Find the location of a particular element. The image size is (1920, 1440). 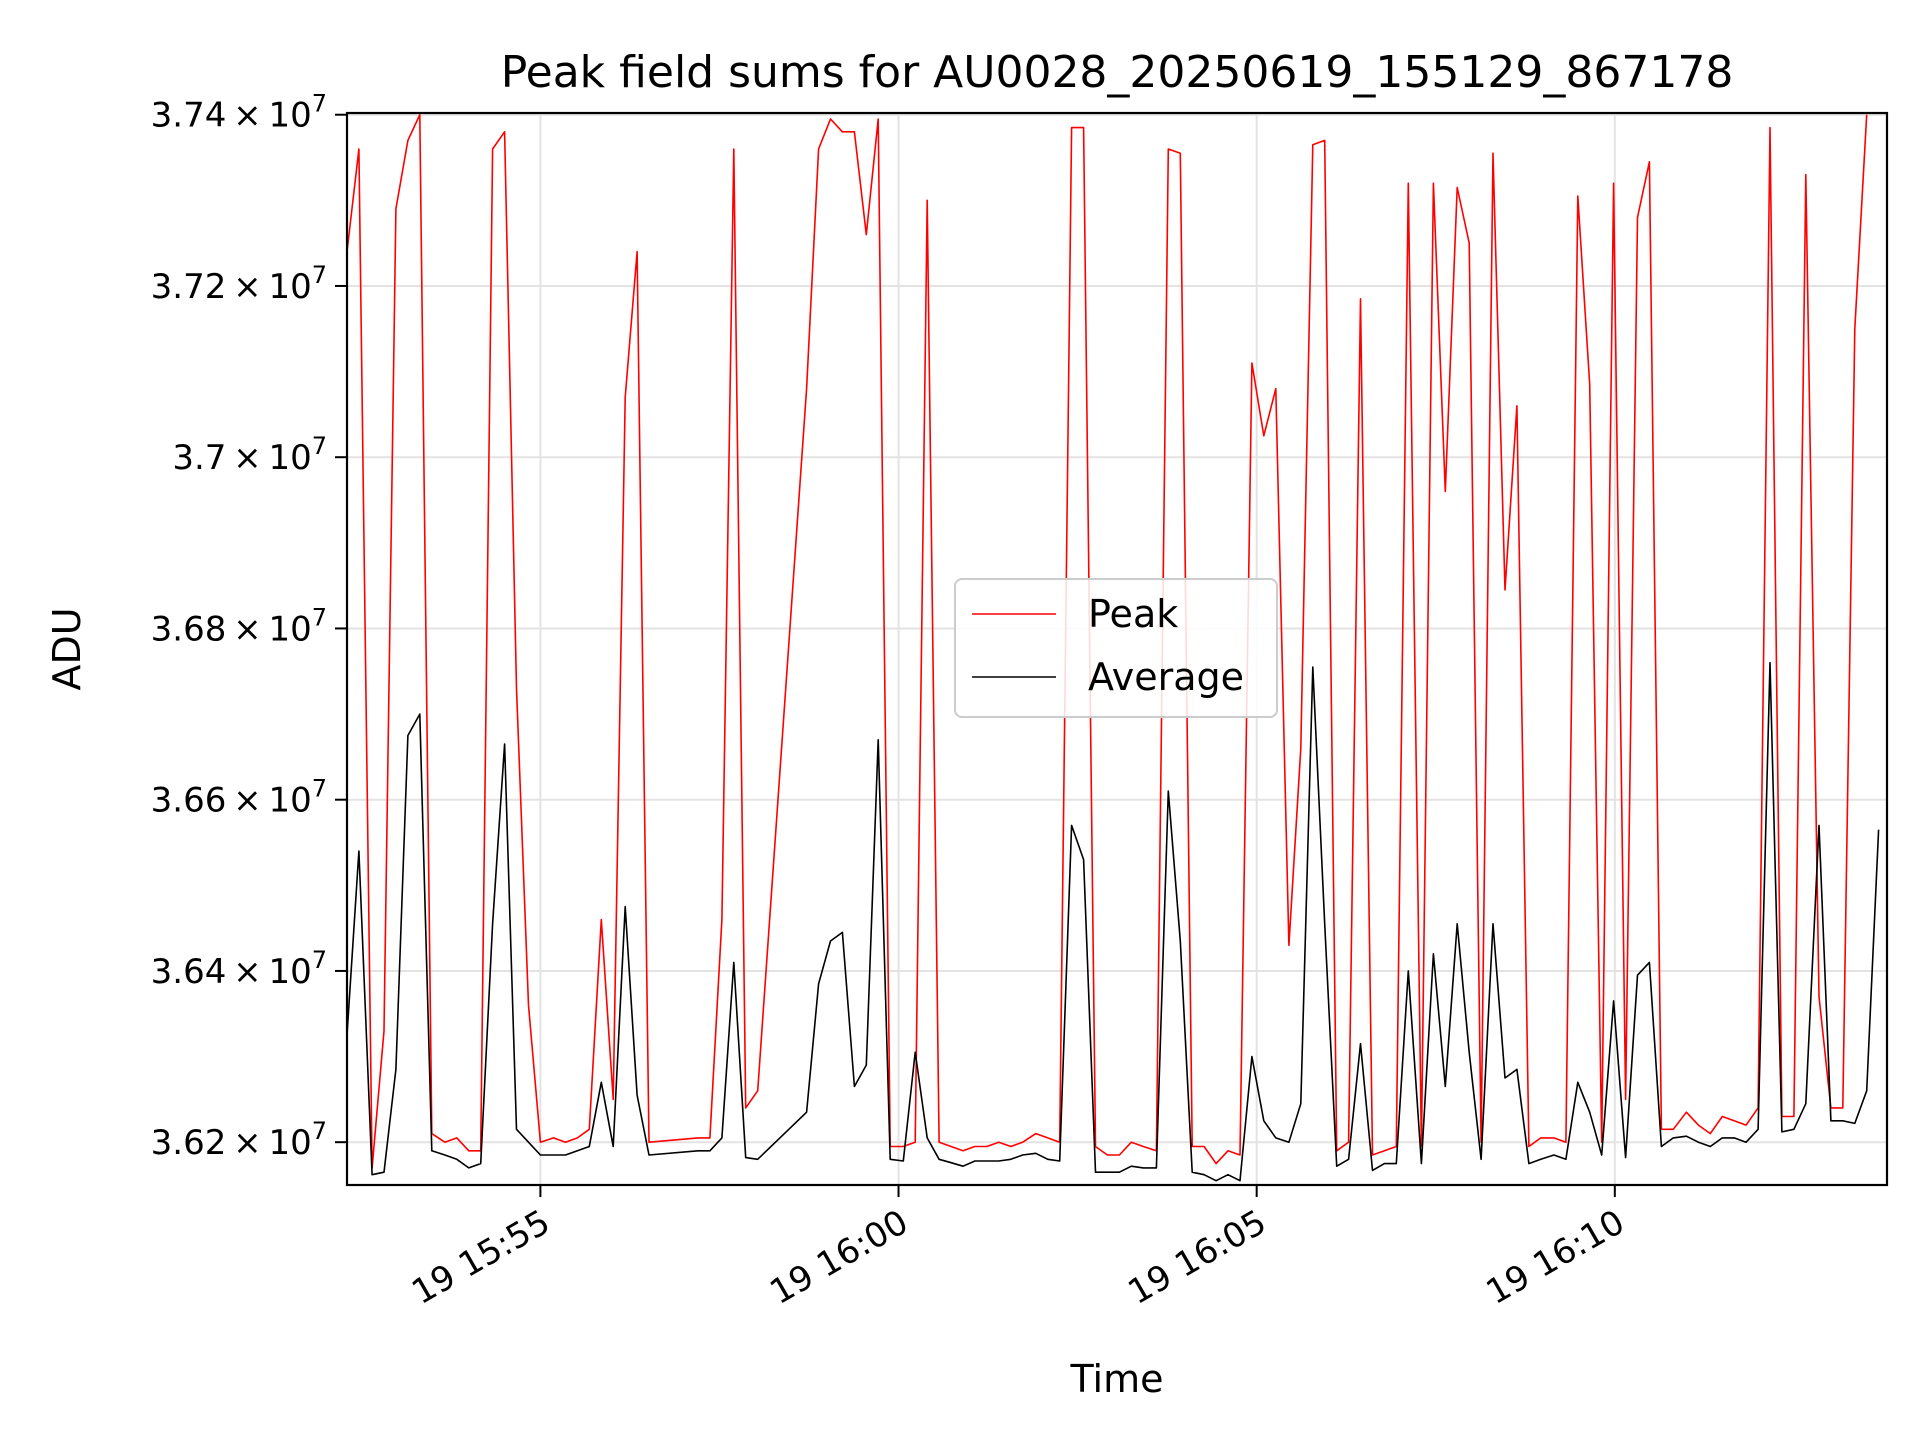

y-tick-exponent-2: 7 is located at coordinates (319, 789).